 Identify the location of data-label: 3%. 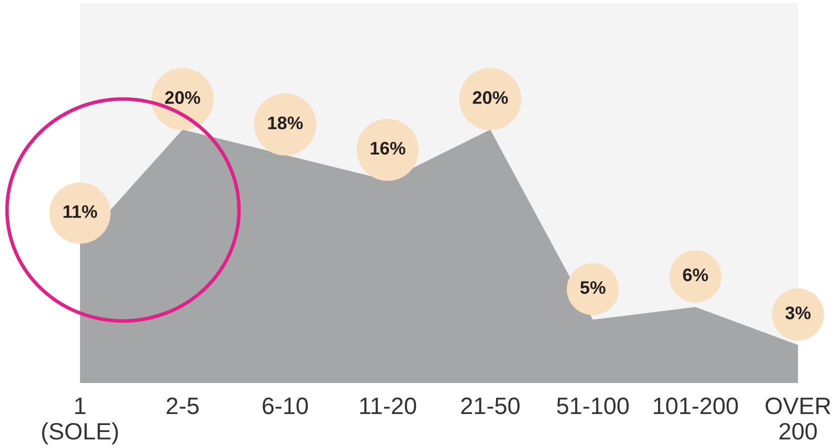
(798, 313).